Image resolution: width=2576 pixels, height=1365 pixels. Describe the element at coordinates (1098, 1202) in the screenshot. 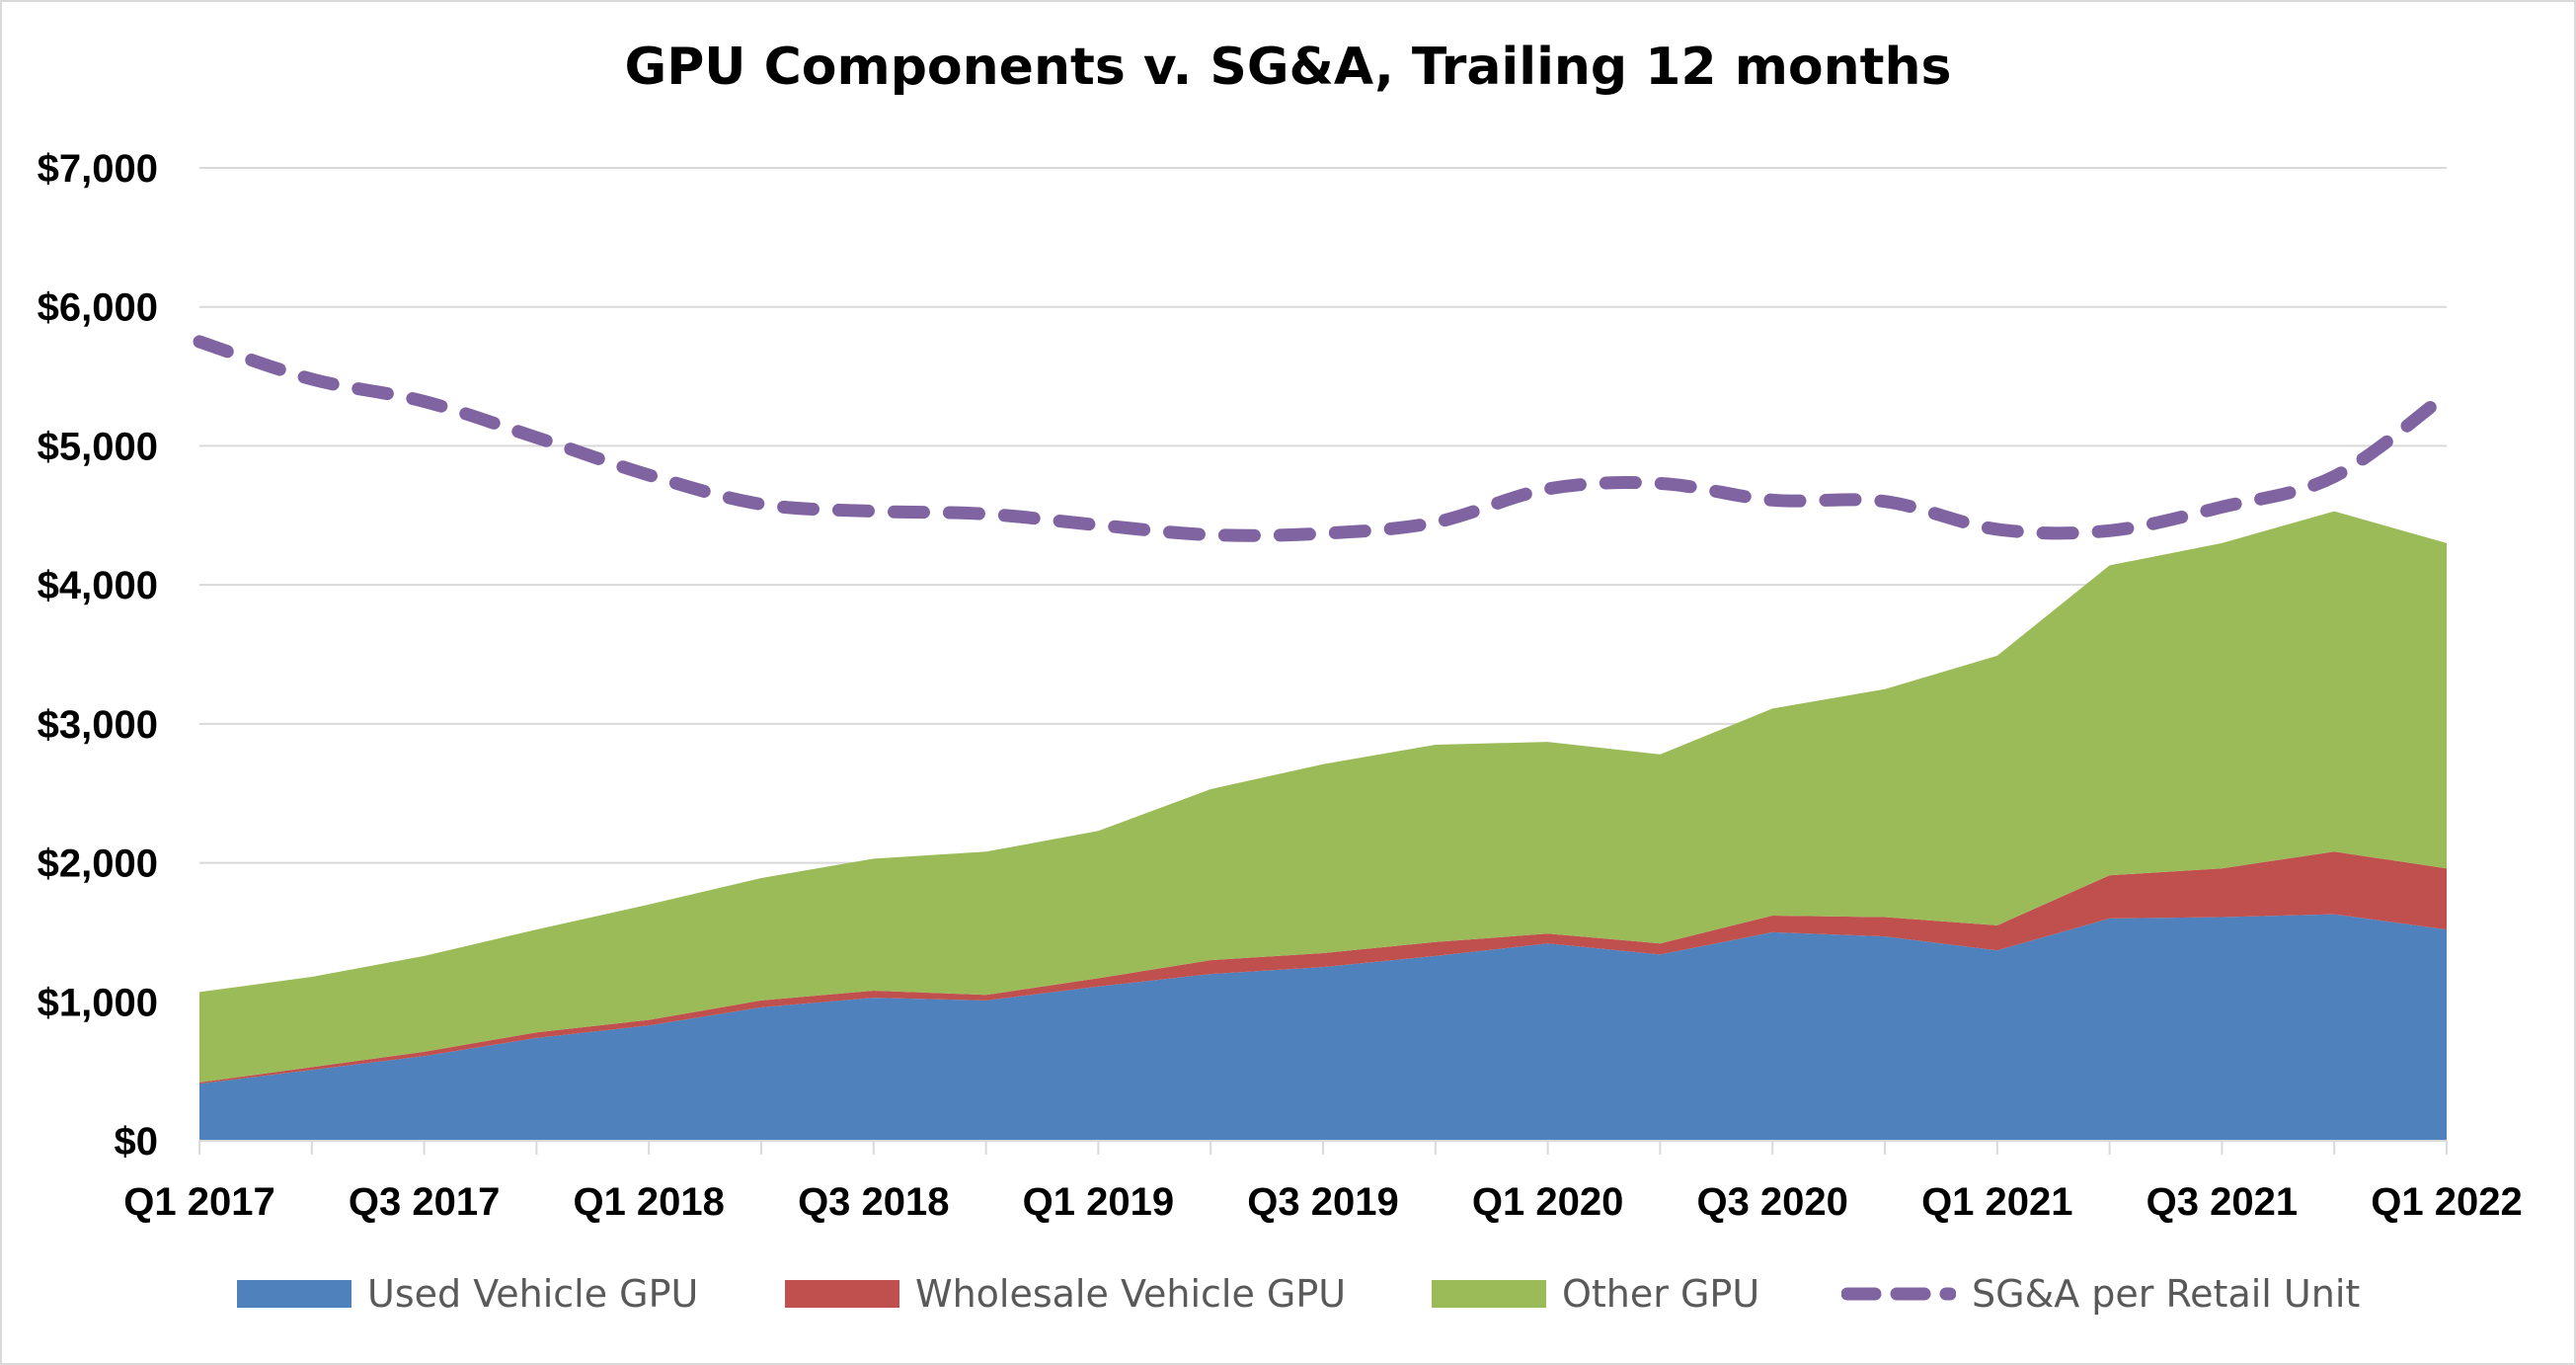

I see `x-tick-label: Q1 2019` at that location.